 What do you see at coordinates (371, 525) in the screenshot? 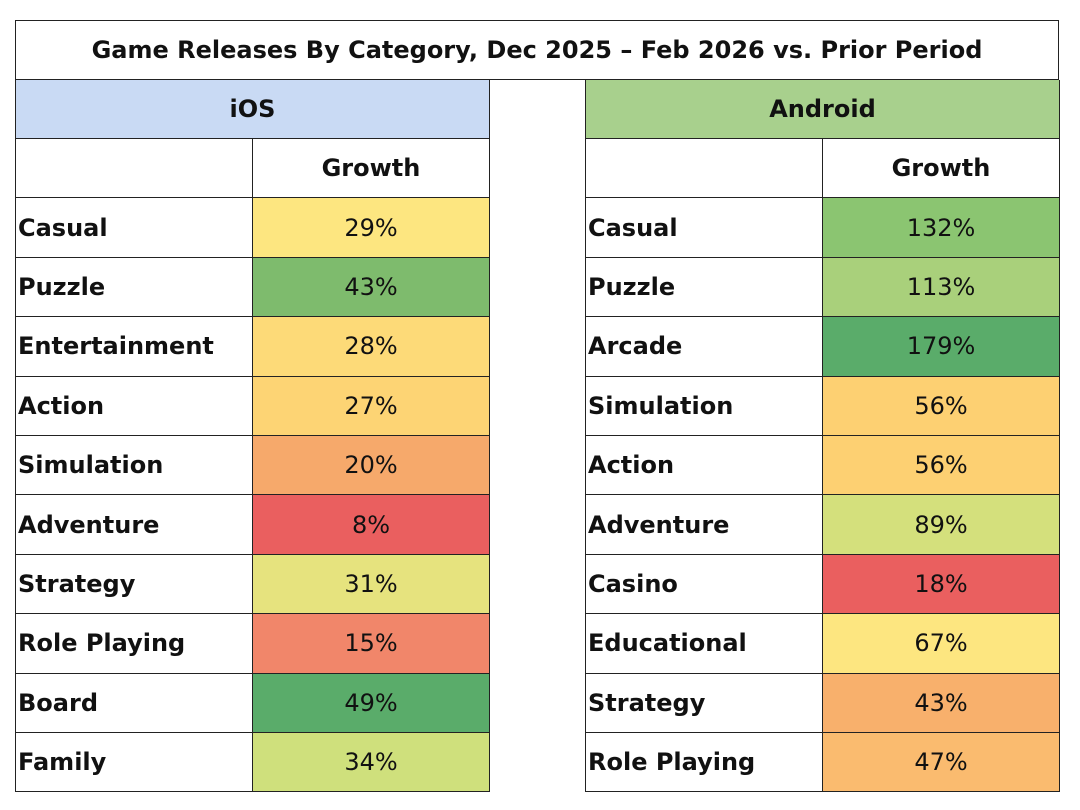
I see `ios-growth-value: 8%` at bounding box center [371, 525].